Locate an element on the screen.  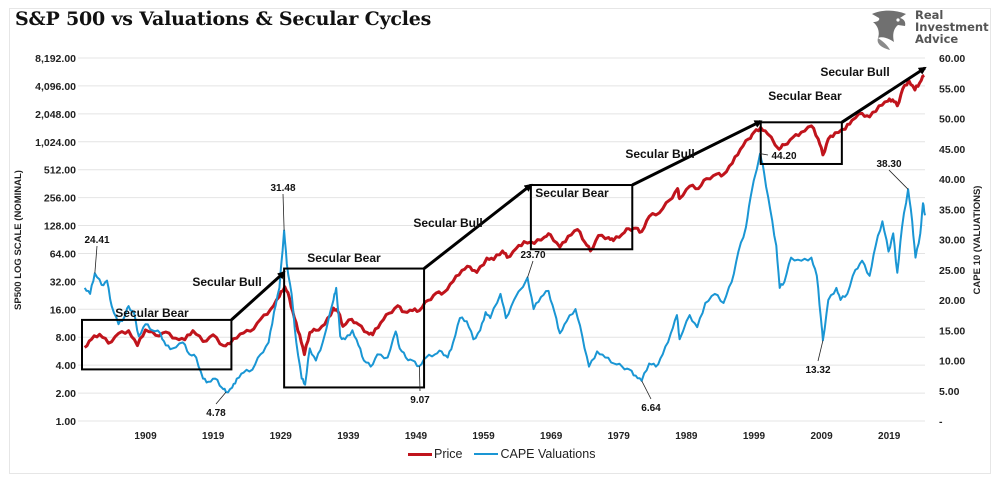
value-label: 38.30 is located at coordinates (888, 164).